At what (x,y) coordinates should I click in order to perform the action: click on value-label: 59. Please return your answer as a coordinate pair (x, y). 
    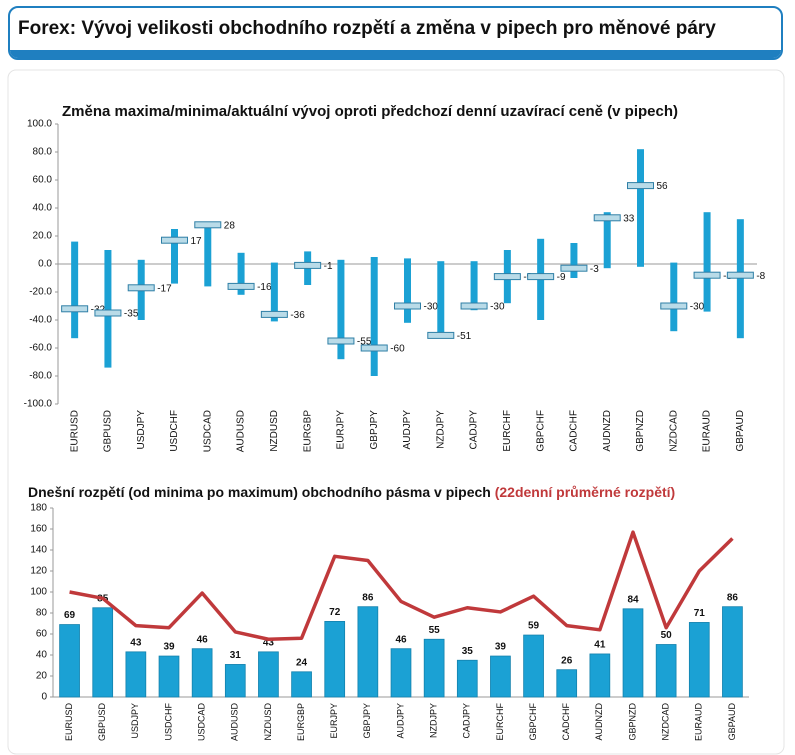
    Looking at the image, I should click on (534, 626).